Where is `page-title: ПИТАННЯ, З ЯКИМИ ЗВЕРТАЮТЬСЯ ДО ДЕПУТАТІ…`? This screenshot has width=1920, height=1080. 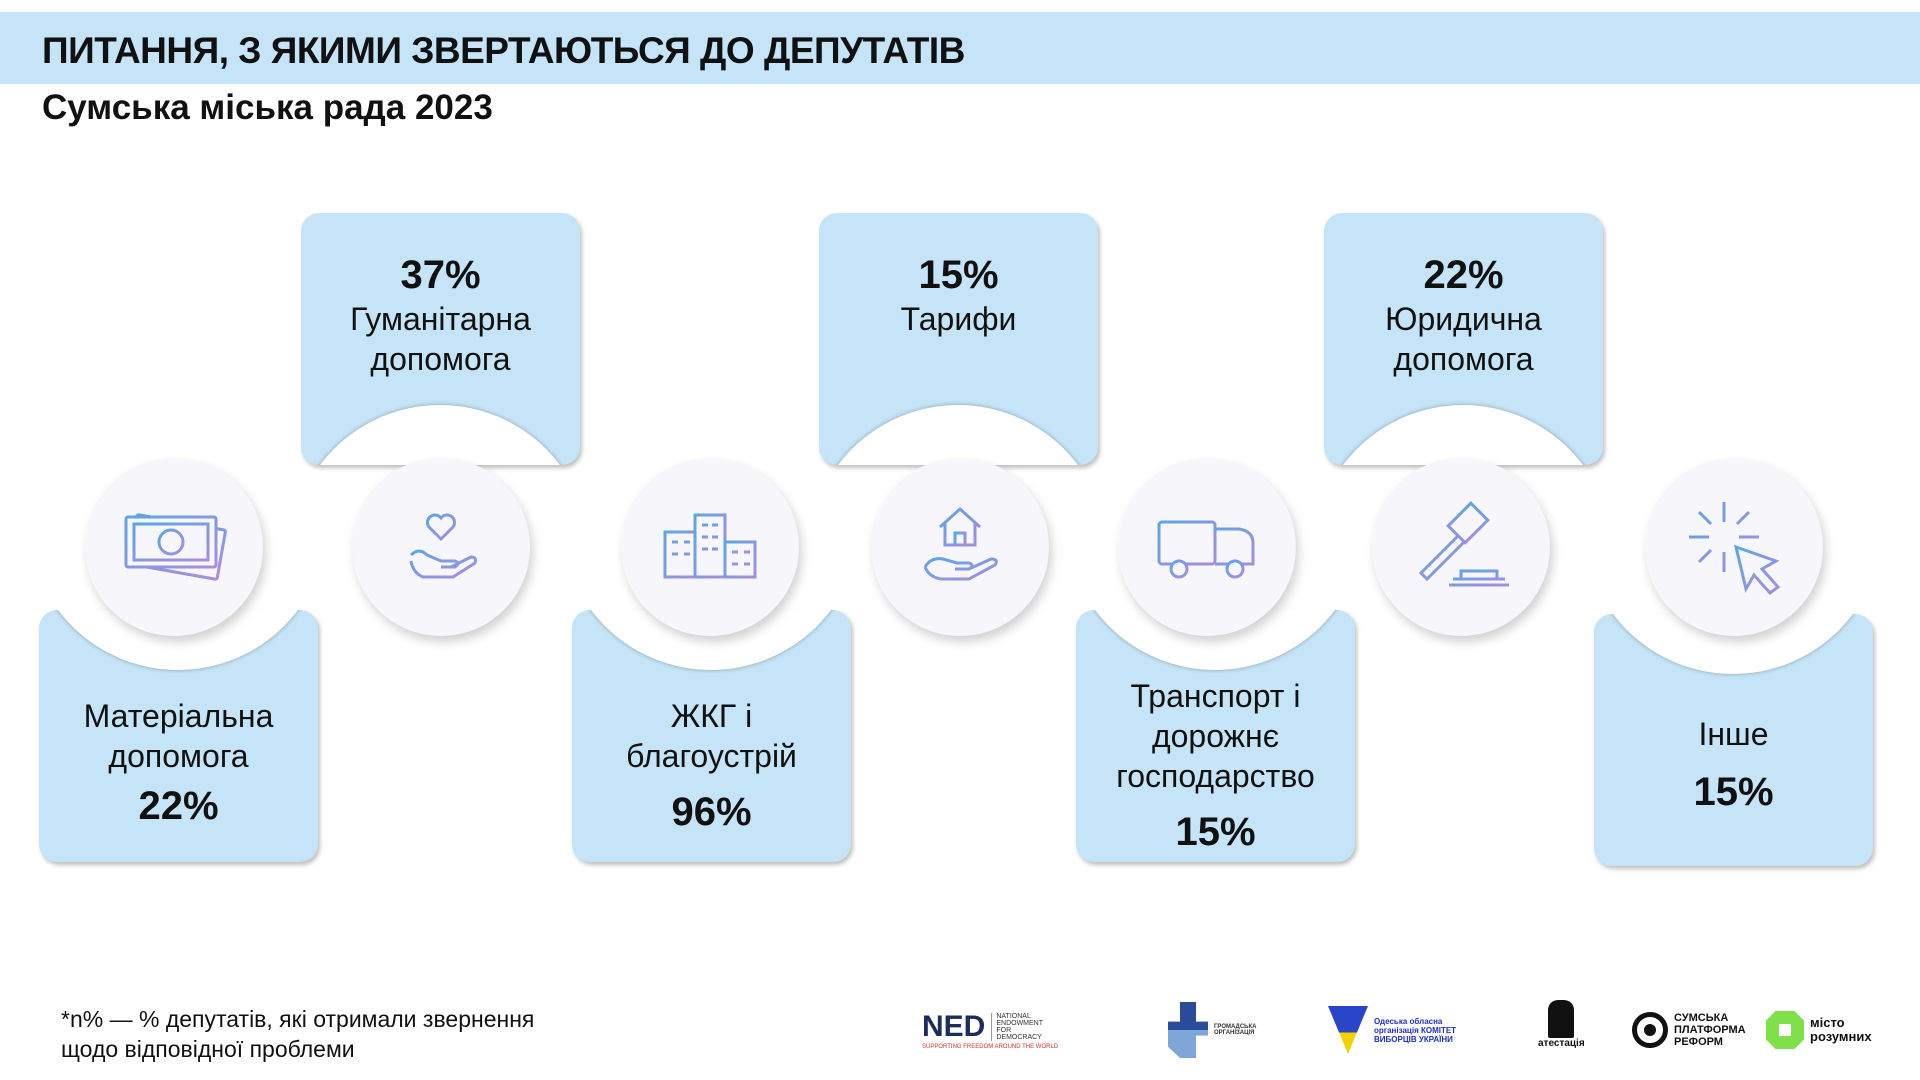
page-title: ПИТАННЯ, З ЯКИМИ ЗВЕРТАЮТЬСЯ ДО ДЕПУТАТІ… is located at coordinates (503, 50).